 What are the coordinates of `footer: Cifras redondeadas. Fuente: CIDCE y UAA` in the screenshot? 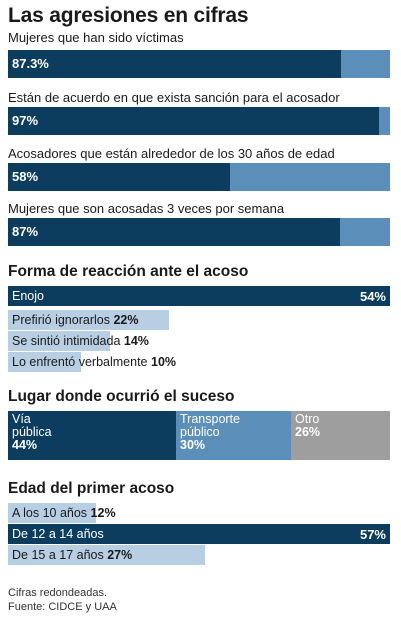 It's located at (62, 600).